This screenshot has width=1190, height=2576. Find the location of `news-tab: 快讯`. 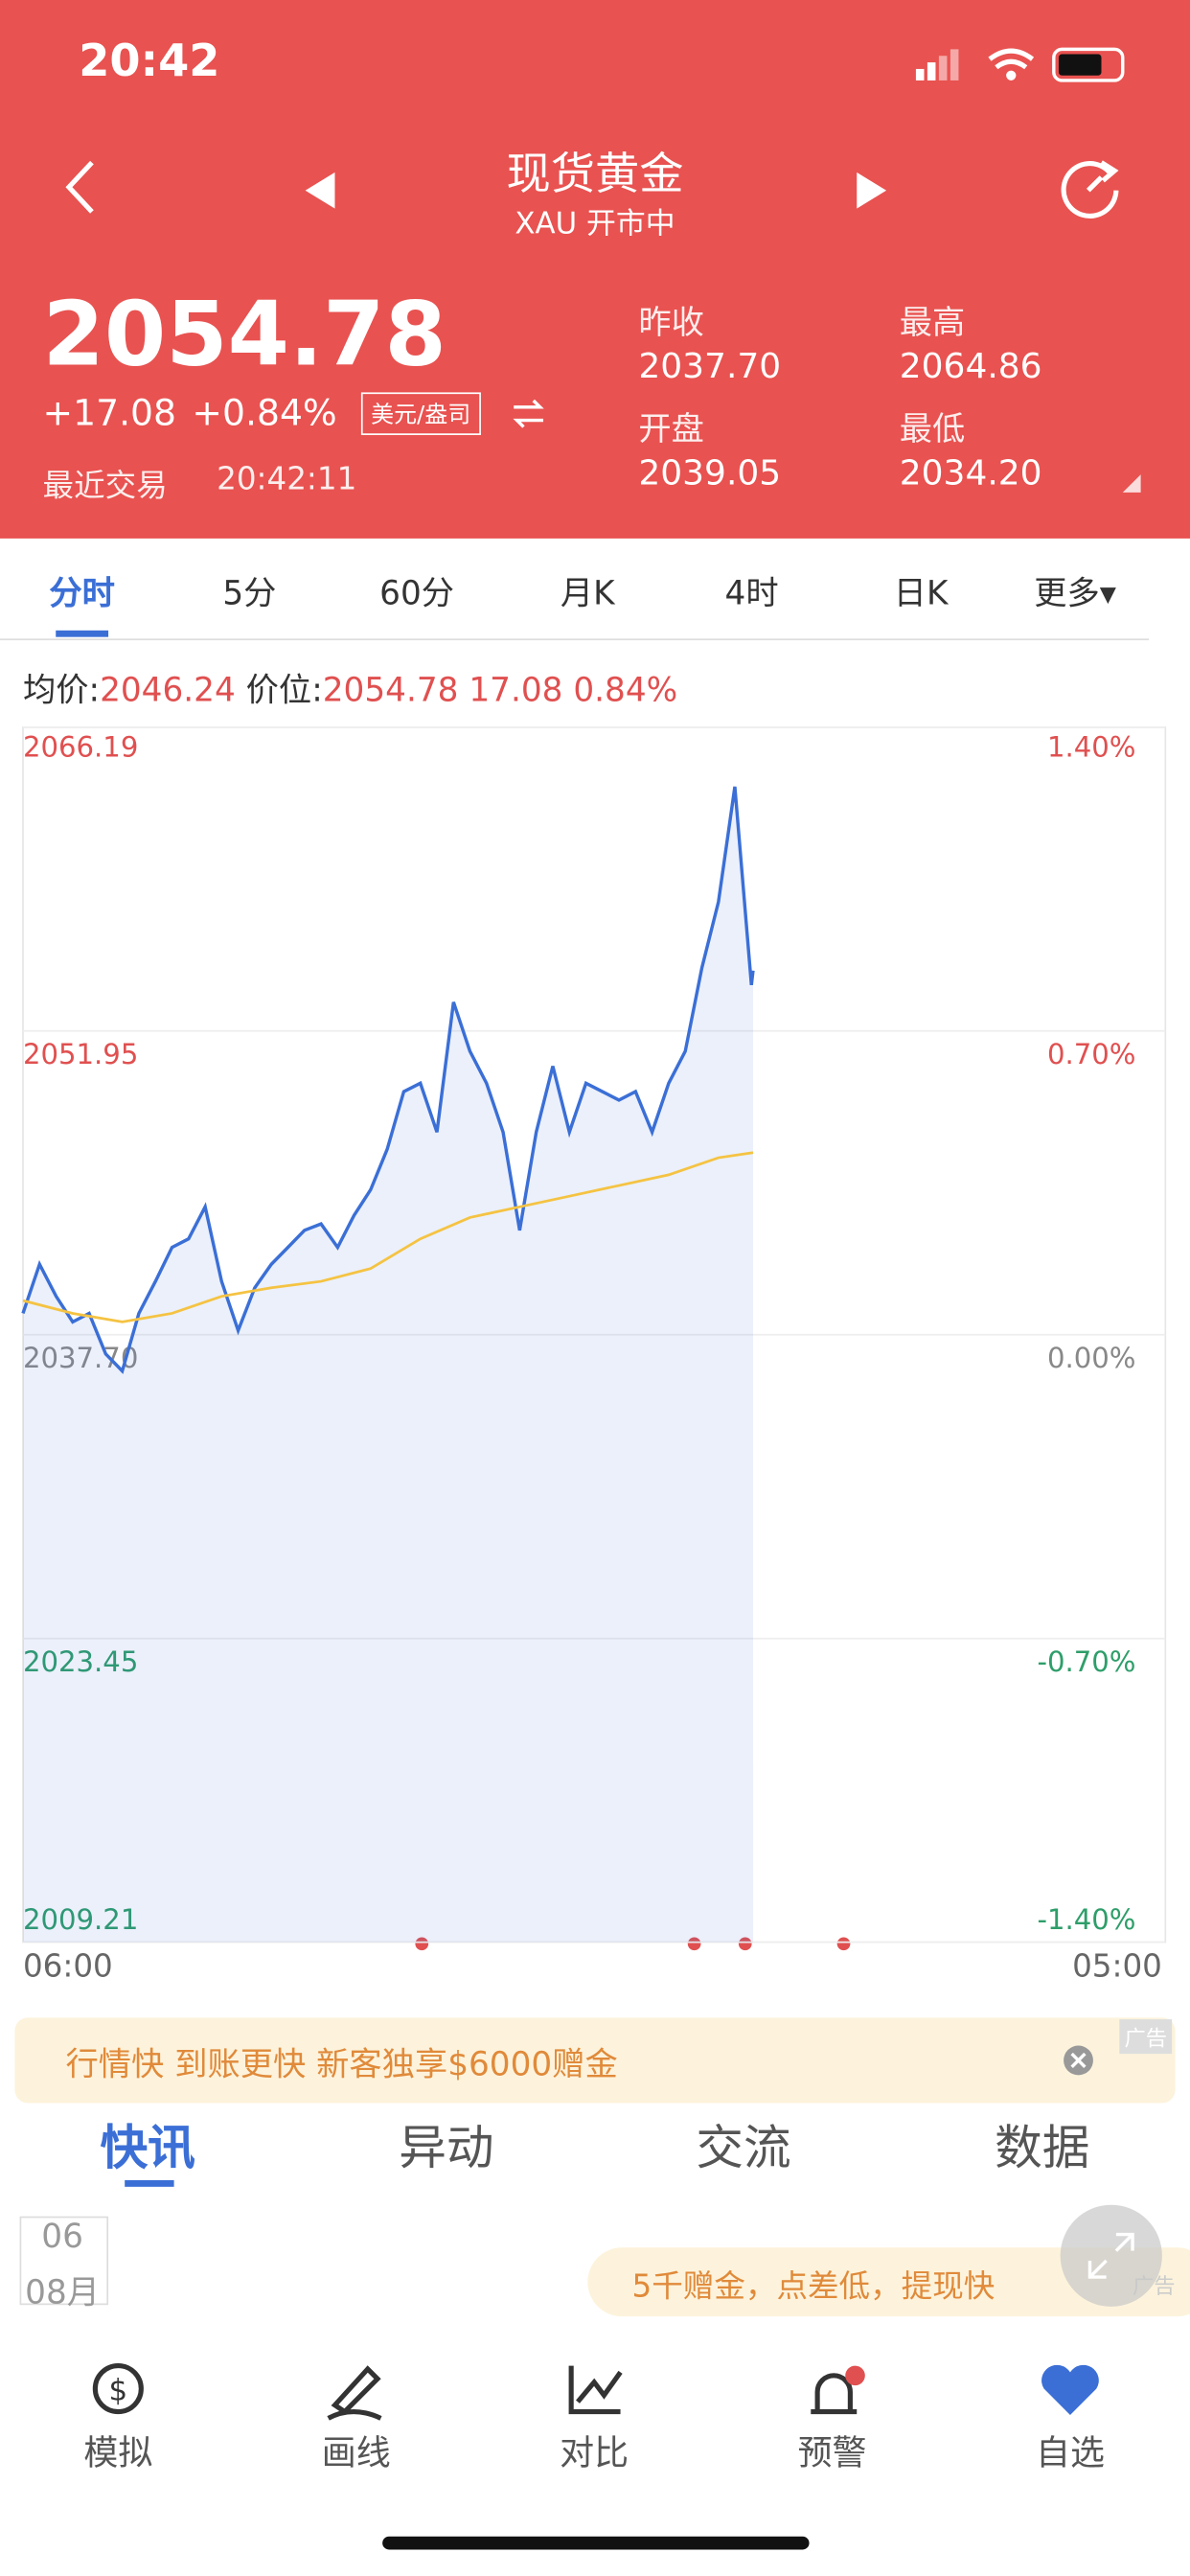

news-tab: 快讯 is located at coordinates (148, 2147).